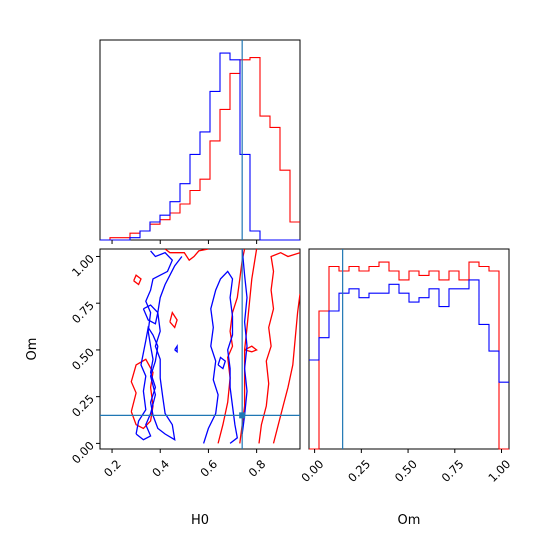  Describe the element at coordinates (499, 471) in the screenshot. I see `x-tick-label-om: 1.00` at that location.